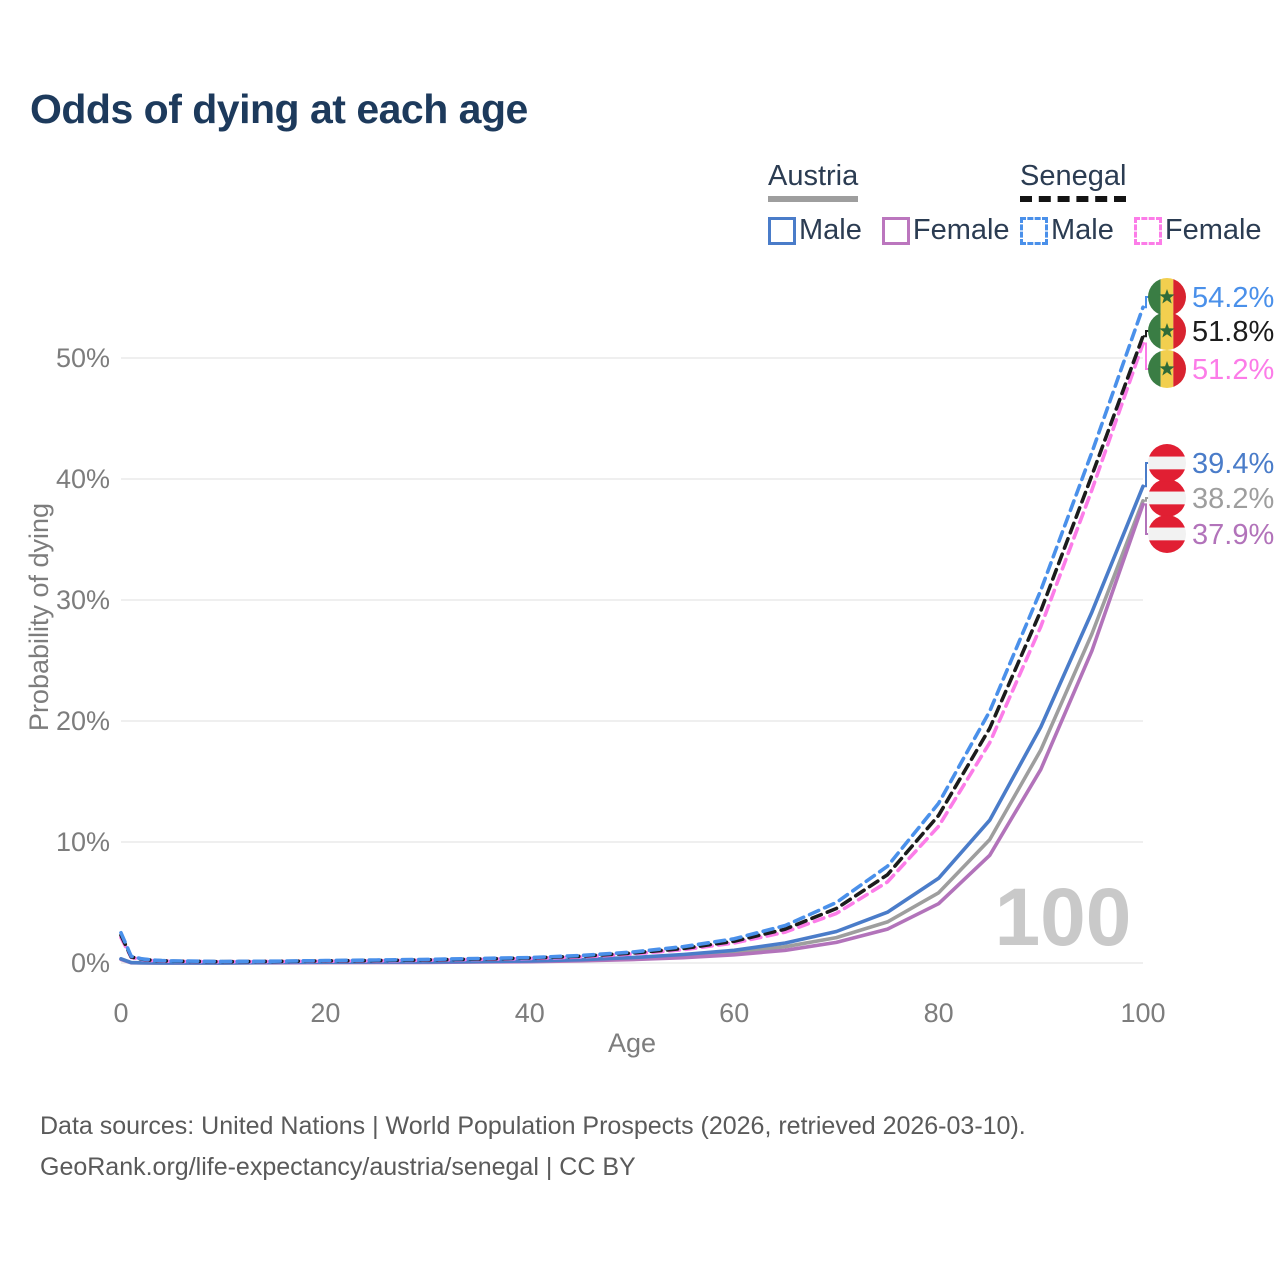  What do you see at coordinates (1233, 332) in the screenshot?
I see `end-value-label-senegal-both: 51.8%` at bounding box center [1233, 332].